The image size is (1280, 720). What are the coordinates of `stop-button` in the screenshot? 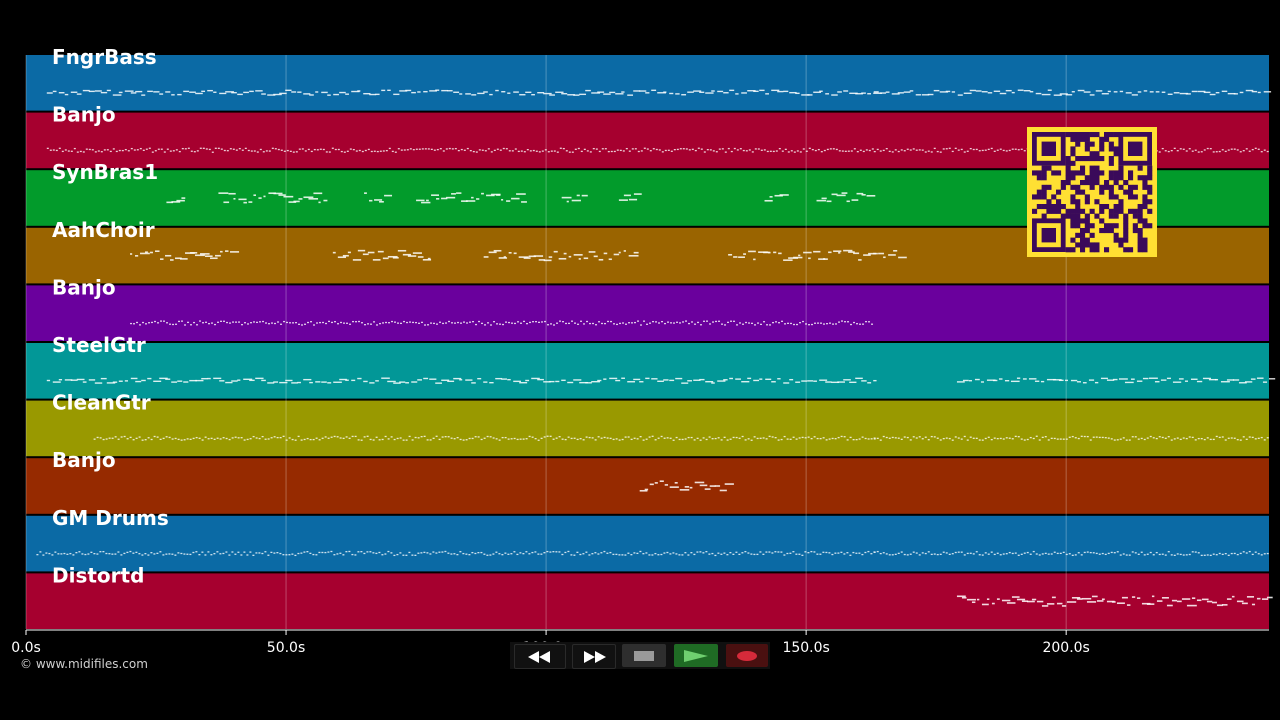 It's located at (644, 655).